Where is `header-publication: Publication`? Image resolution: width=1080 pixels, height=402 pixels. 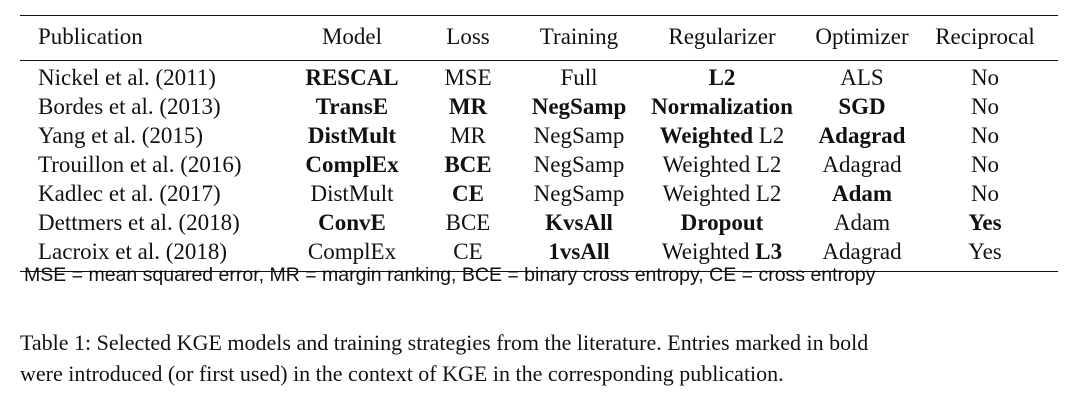
header-publication: Publication is located at coordinates (90, 36).